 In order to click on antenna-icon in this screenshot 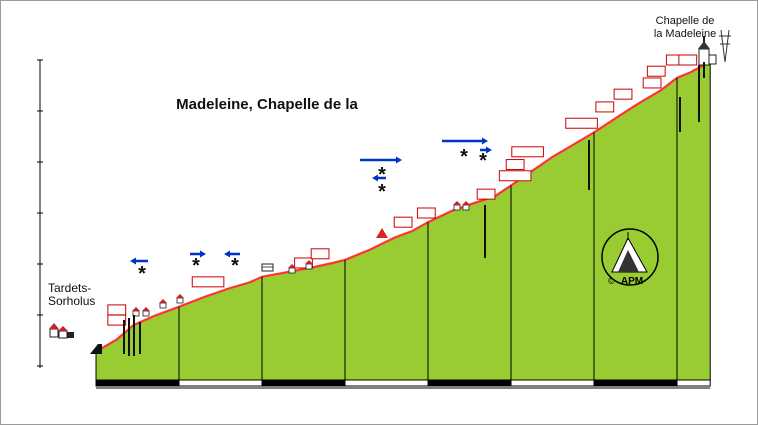, I will do `click(725, 46)`.